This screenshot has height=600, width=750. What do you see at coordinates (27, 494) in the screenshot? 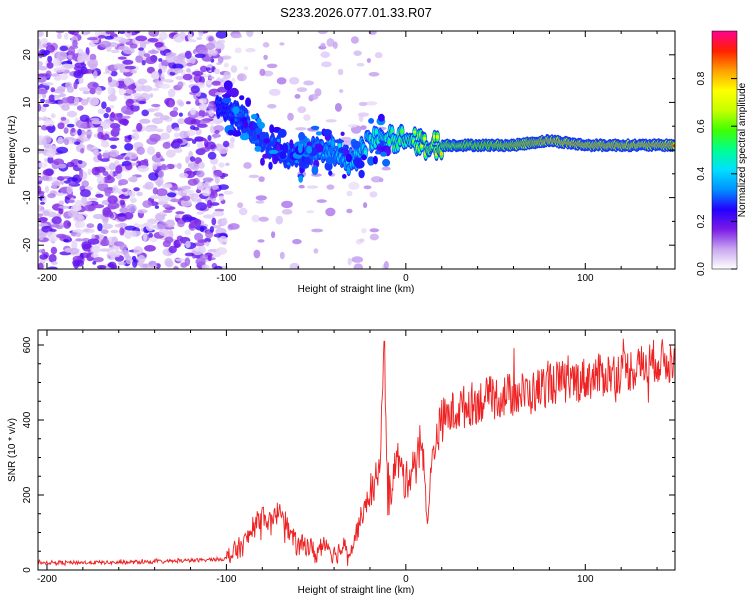
I see `snr-ytick-label: 200` at bounding box center [27, 494].